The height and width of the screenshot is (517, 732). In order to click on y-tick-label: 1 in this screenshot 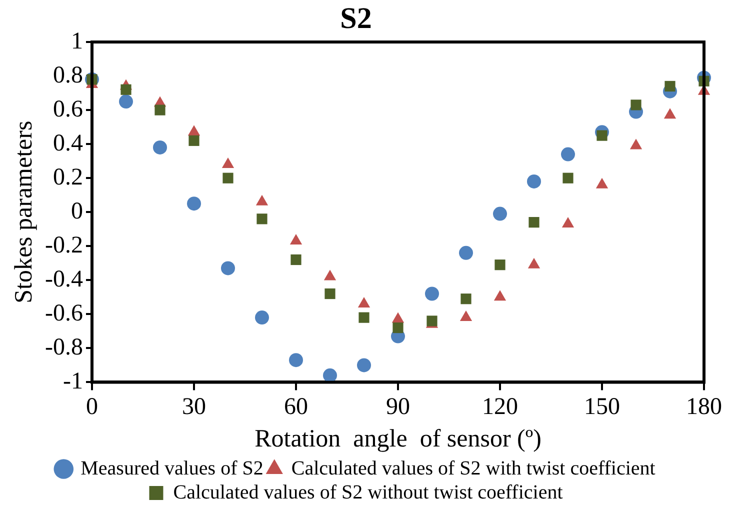, I will do `click(76, 41)`.